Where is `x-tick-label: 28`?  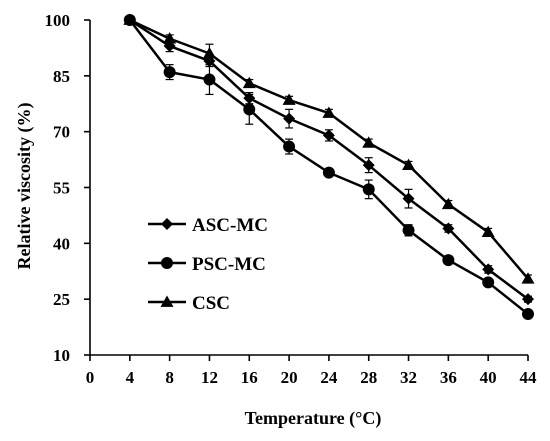 x-tick-label: 28 is located at coordinates (368, 377).